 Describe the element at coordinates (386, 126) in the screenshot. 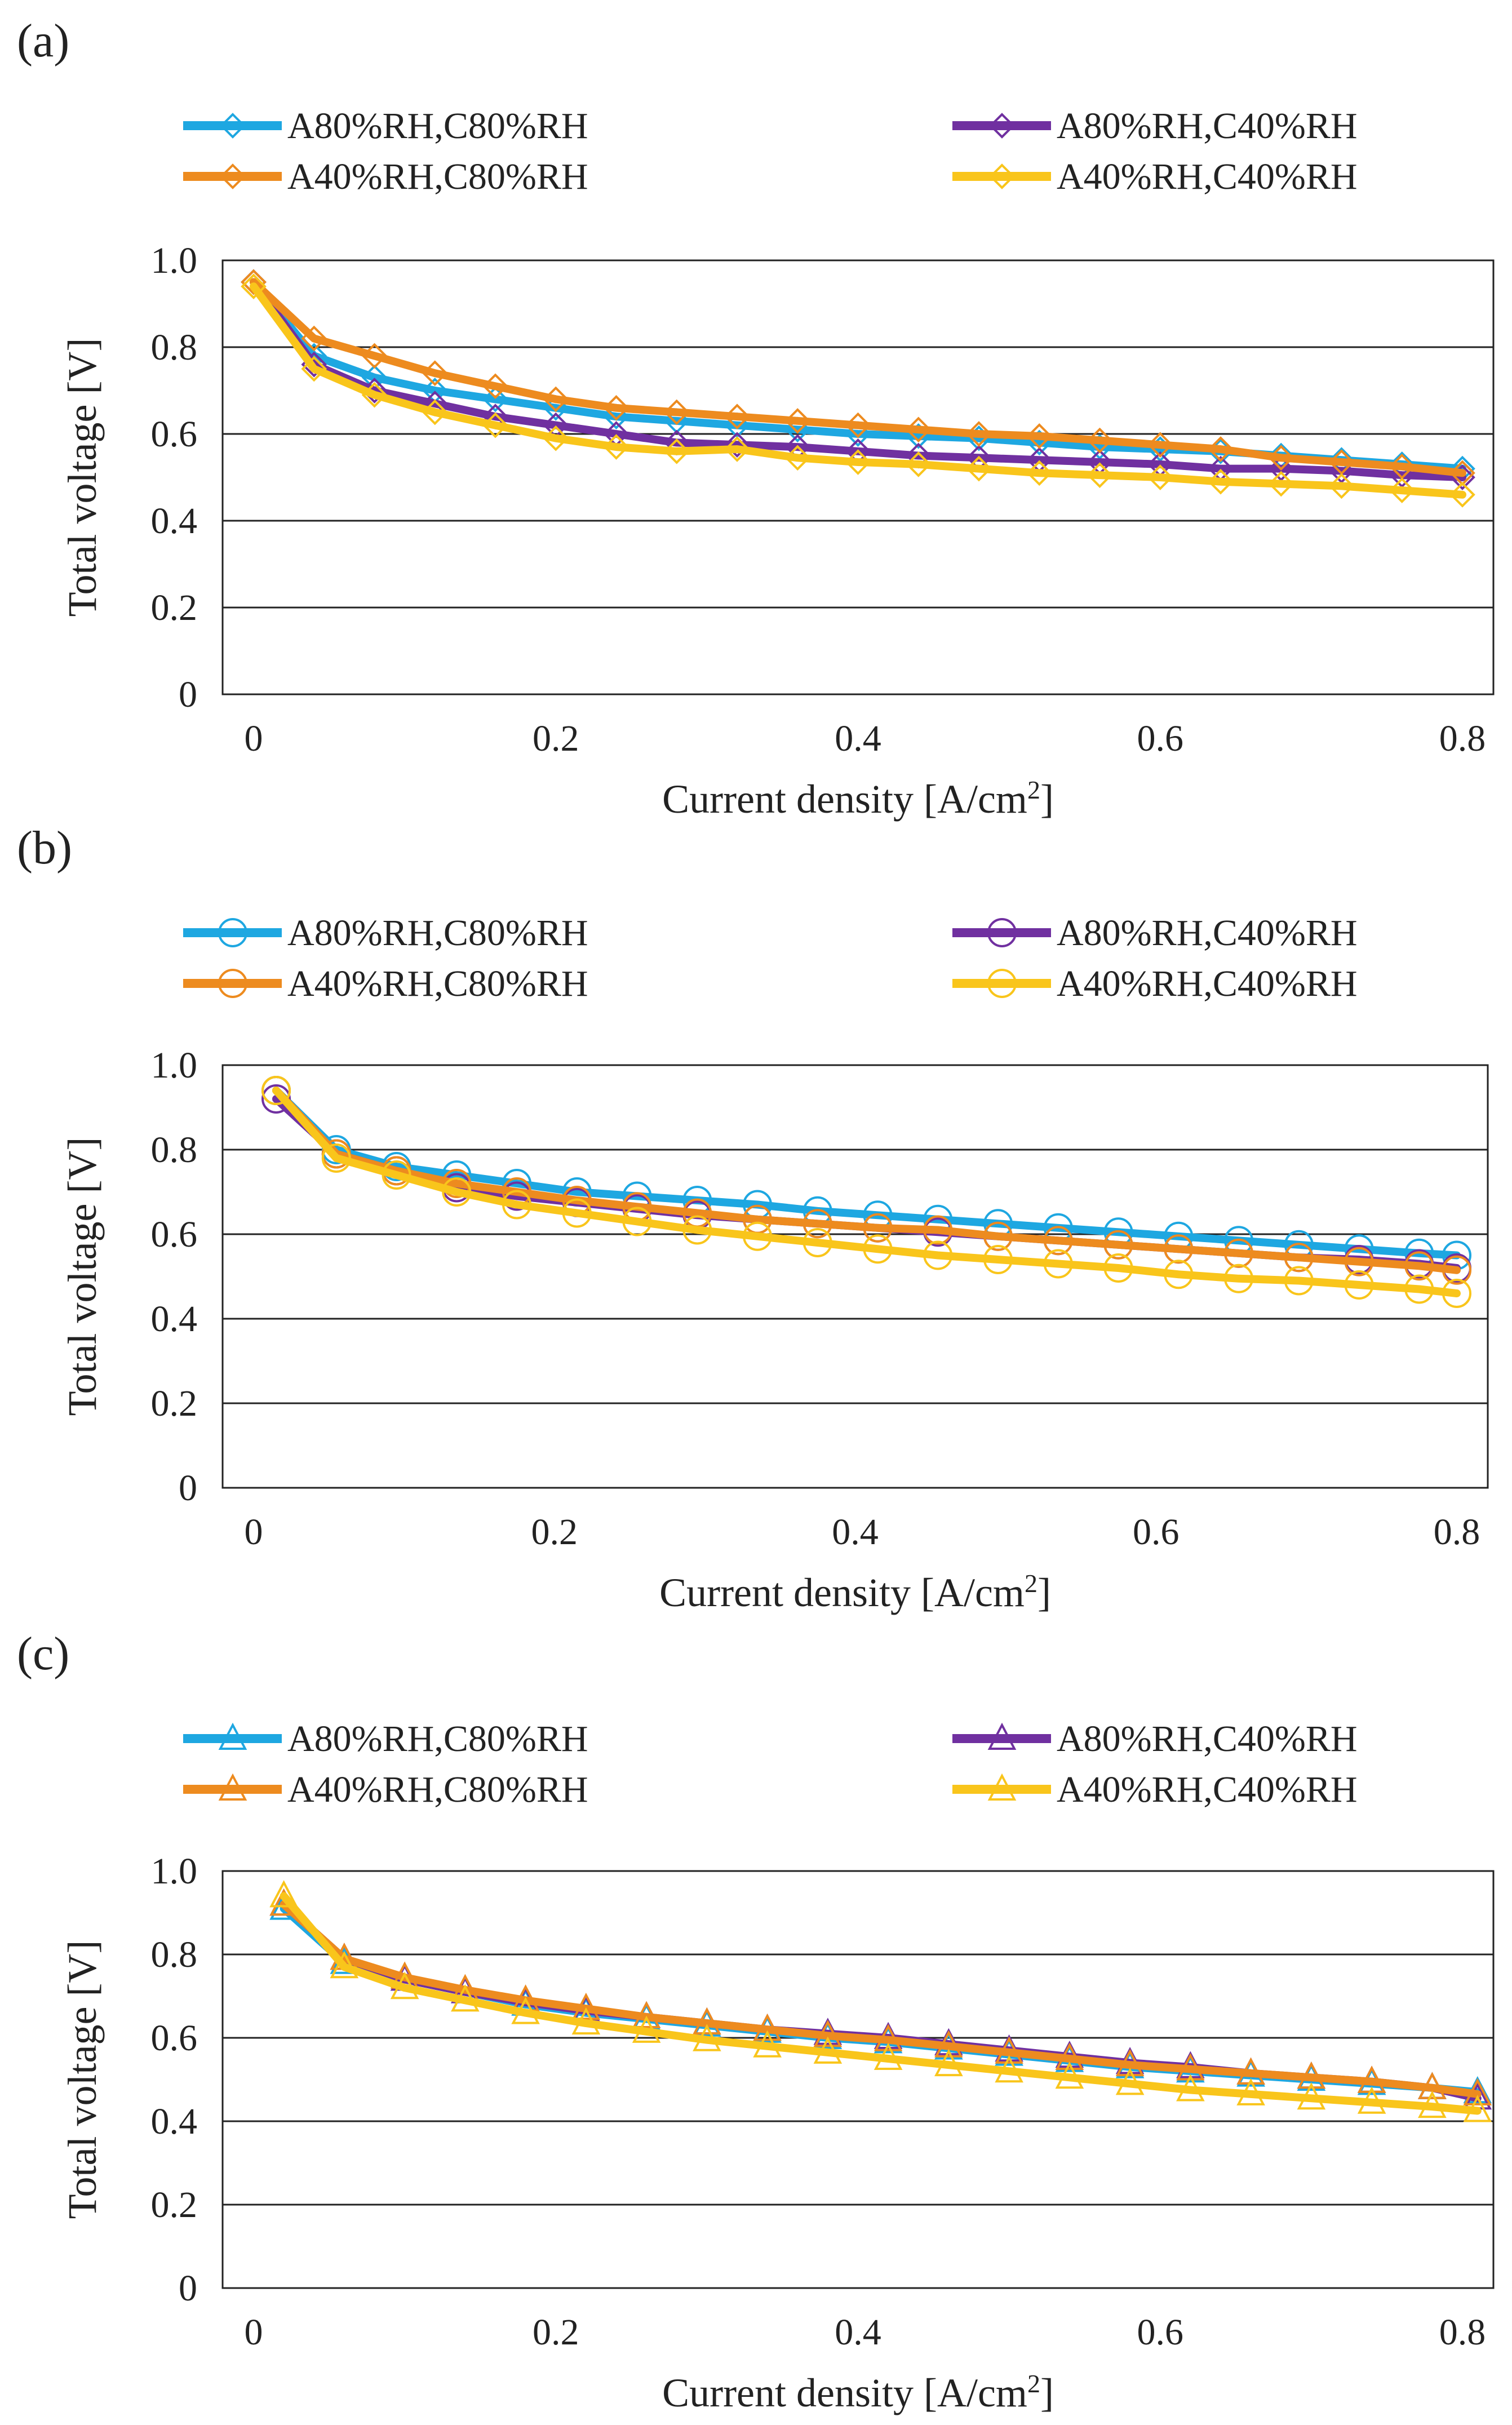

I see `legend-entry-a-1: A80%RH,C80%RH` at that location.